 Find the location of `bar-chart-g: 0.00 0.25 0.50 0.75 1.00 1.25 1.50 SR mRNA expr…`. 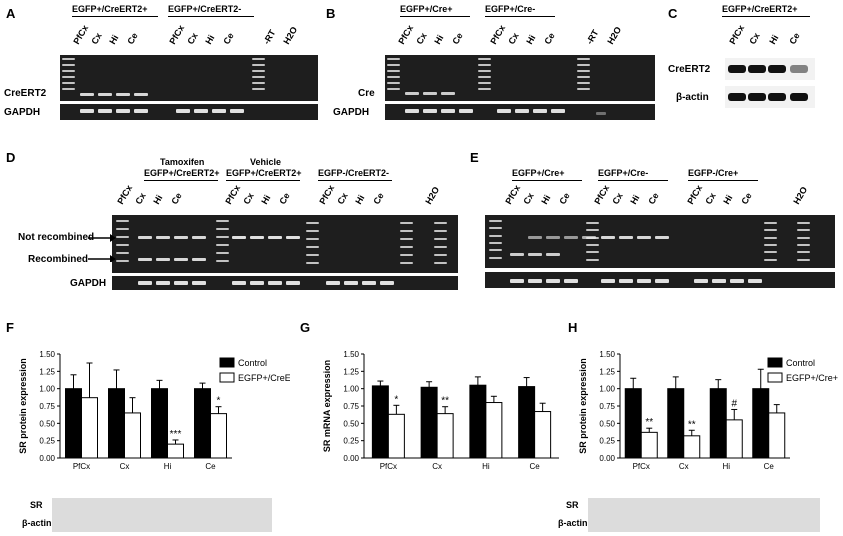

bar-chart-g: 0.00 0.25 0.50 0.75 1.00 1.25 1.50 SR mRNA expr… is located at coordinates (440, 410).